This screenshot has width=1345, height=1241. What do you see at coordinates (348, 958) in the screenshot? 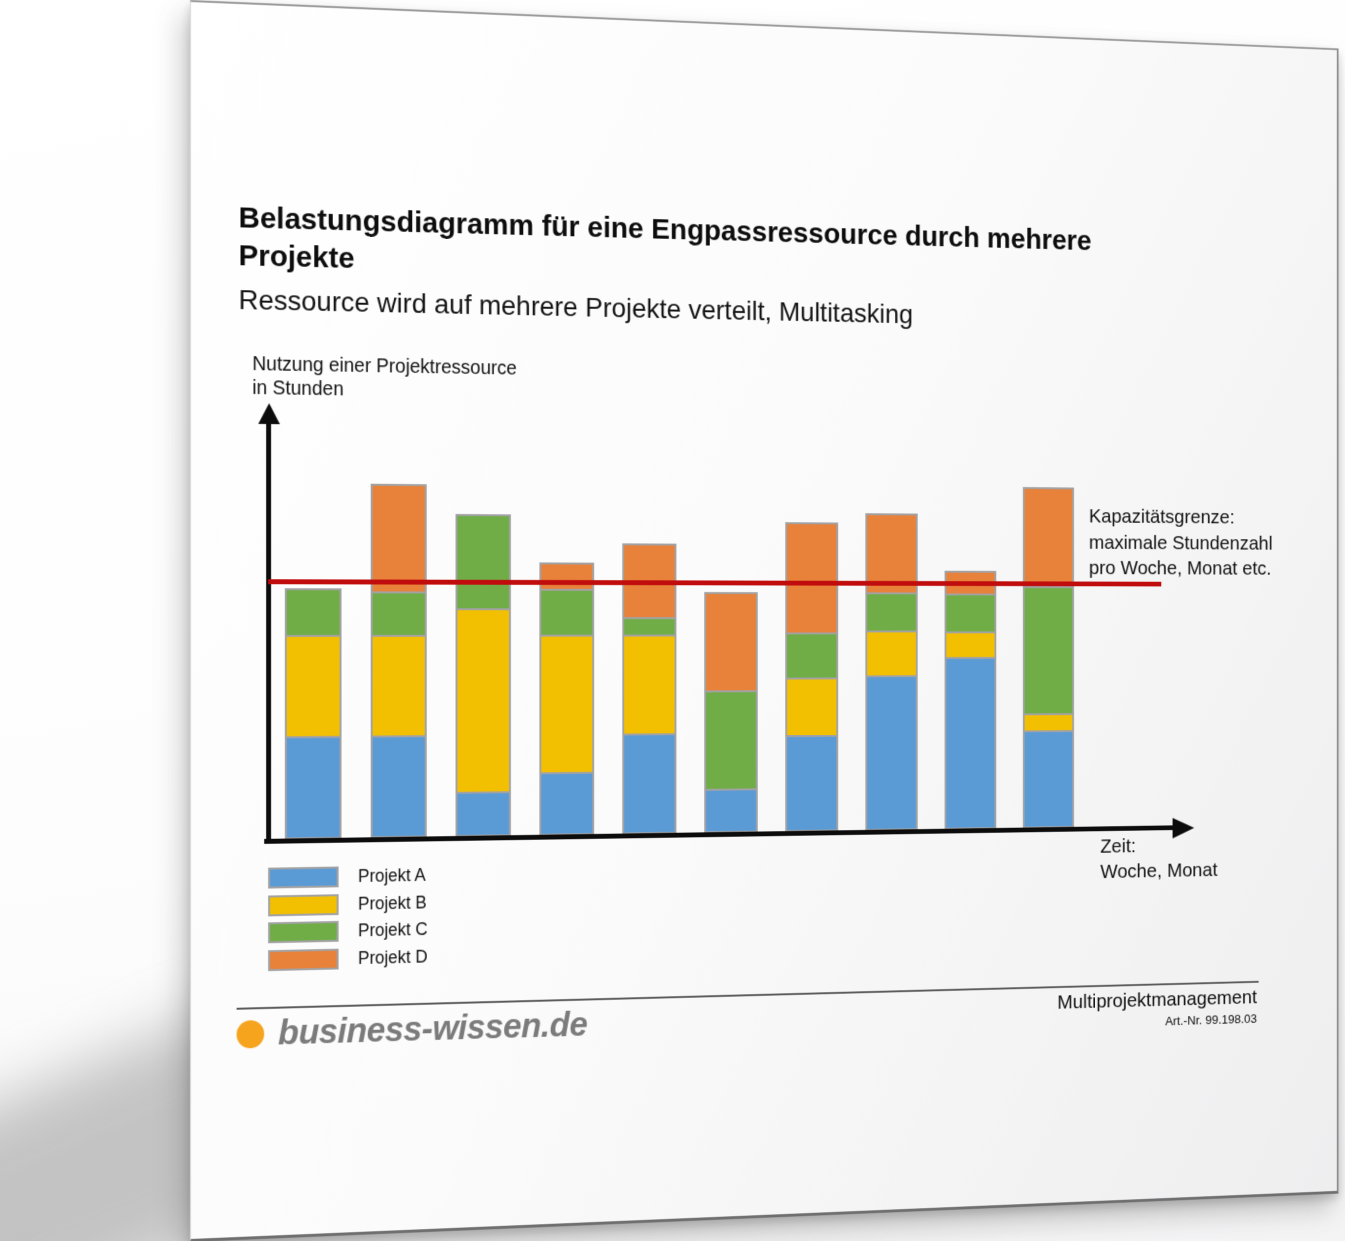
I see `legend-item-projekt-d: Projekt D` at bounding box center [348, 958].